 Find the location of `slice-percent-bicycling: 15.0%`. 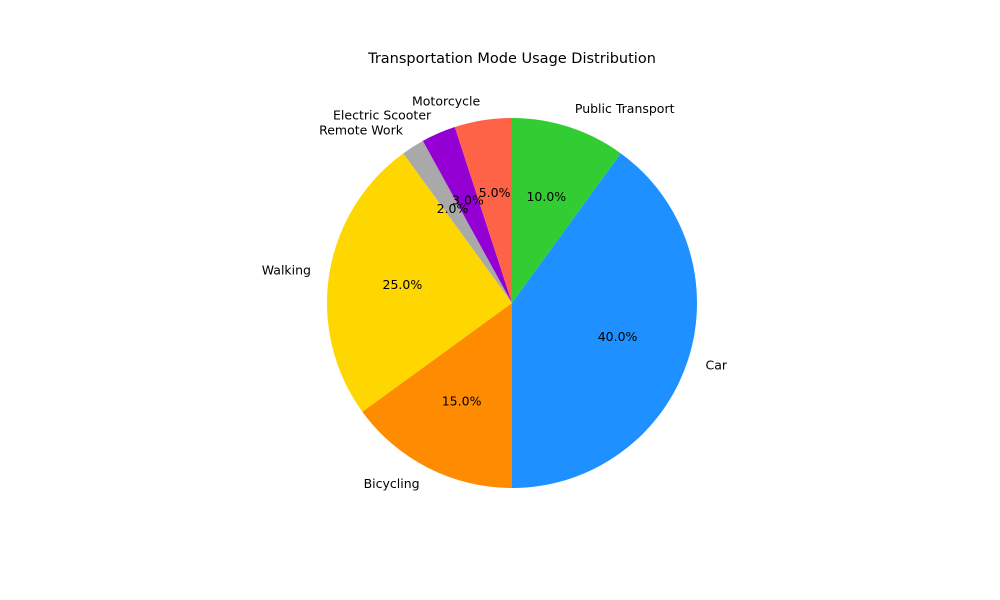

slice-percent-bicycling: 15.0% is located at coordinates (462, 400).